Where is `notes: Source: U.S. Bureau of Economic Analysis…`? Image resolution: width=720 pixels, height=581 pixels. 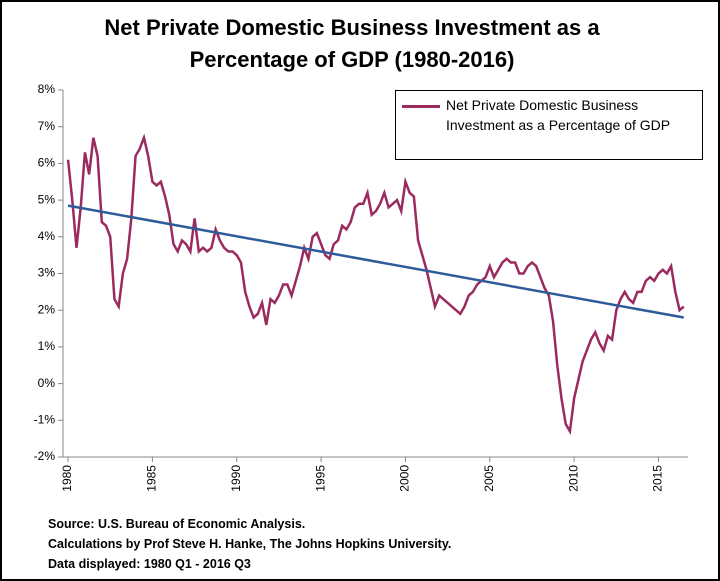
notes: Source: U.S. Bureau of Economic Analysis… is located at coordinates (249, 544).